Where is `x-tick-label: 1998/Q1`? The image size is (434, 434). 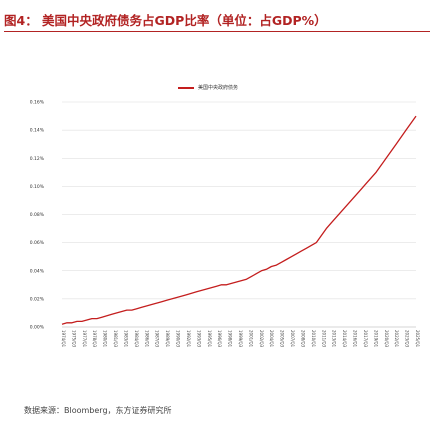 x-tick-label: 1998/Q1 is located at coordinates (230, 339).